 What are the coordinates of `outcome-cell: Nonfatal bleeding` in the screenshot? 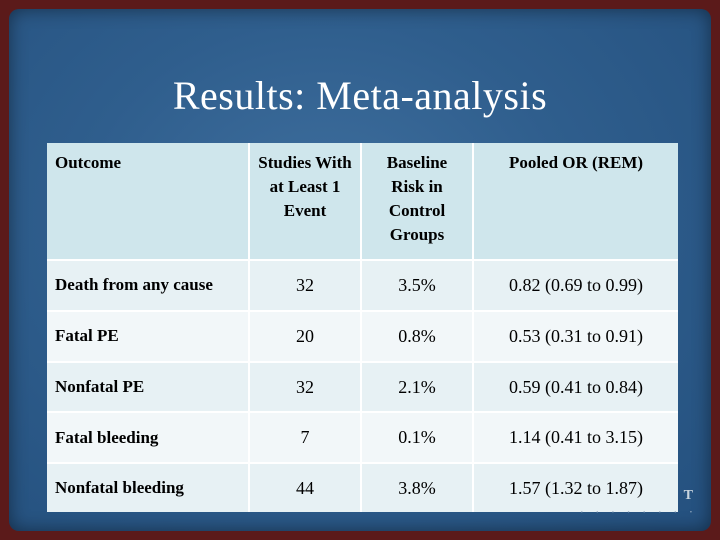 It's located at (148, 487).